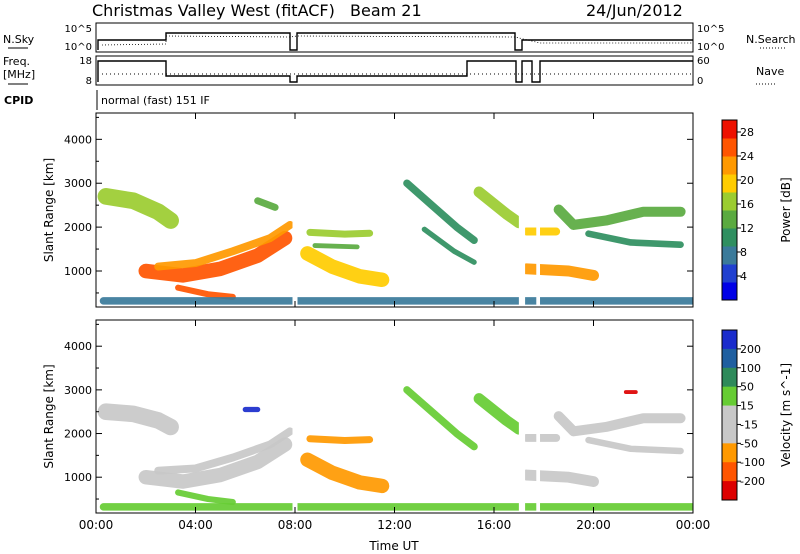 The width and height of the screenshot is (800, 554). Describe the element at coordinates (747, 180) in the screenshot. I see `power-colorbar-tick-label-2: 20` at that location.